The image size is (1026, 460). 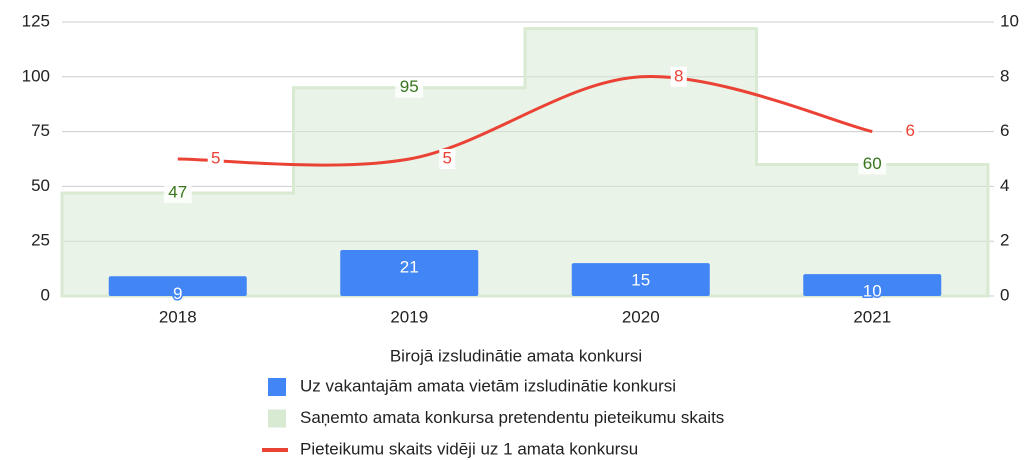 I want to click on data-label: 15, so click(x=640, y=280).